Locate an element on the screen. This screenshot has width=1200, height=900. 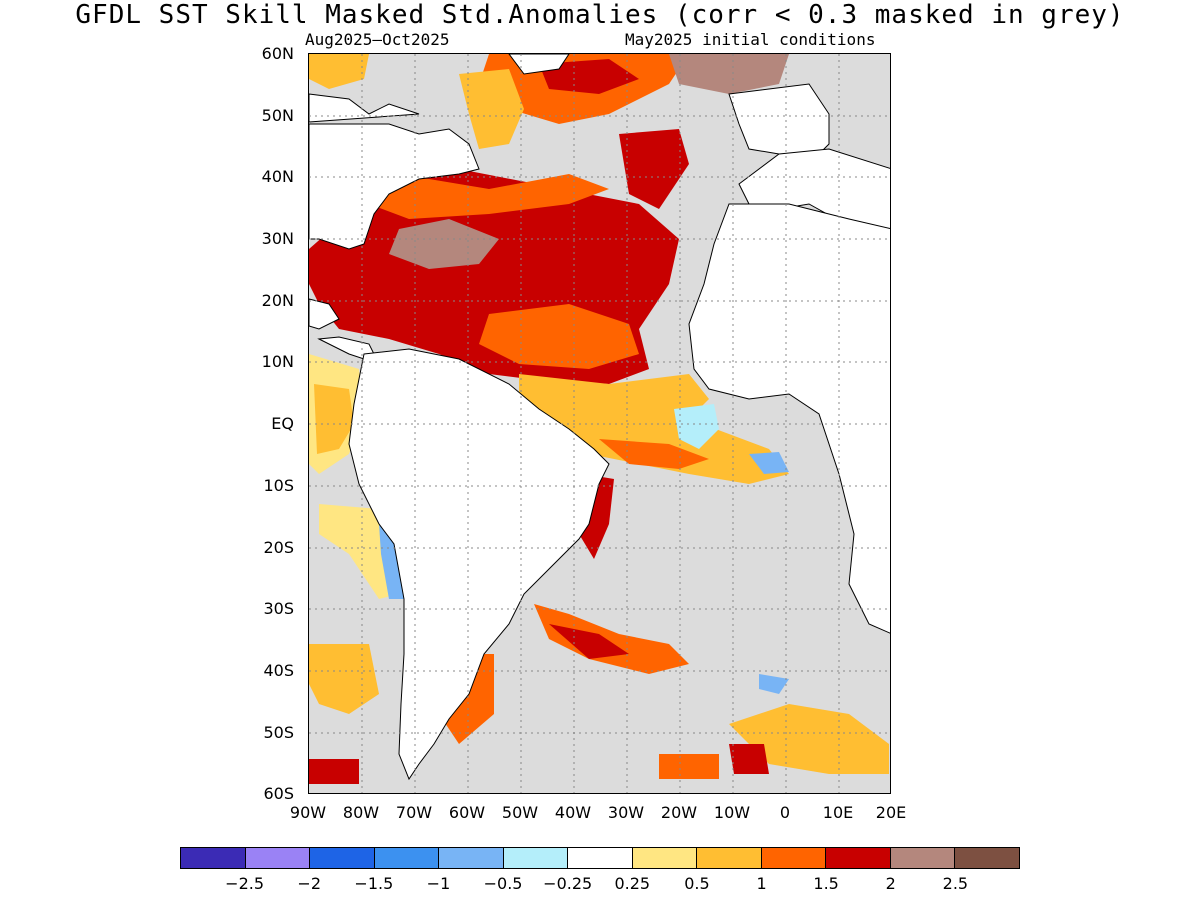
lat-label-40s: 40S is located at coordinates (278, 670).